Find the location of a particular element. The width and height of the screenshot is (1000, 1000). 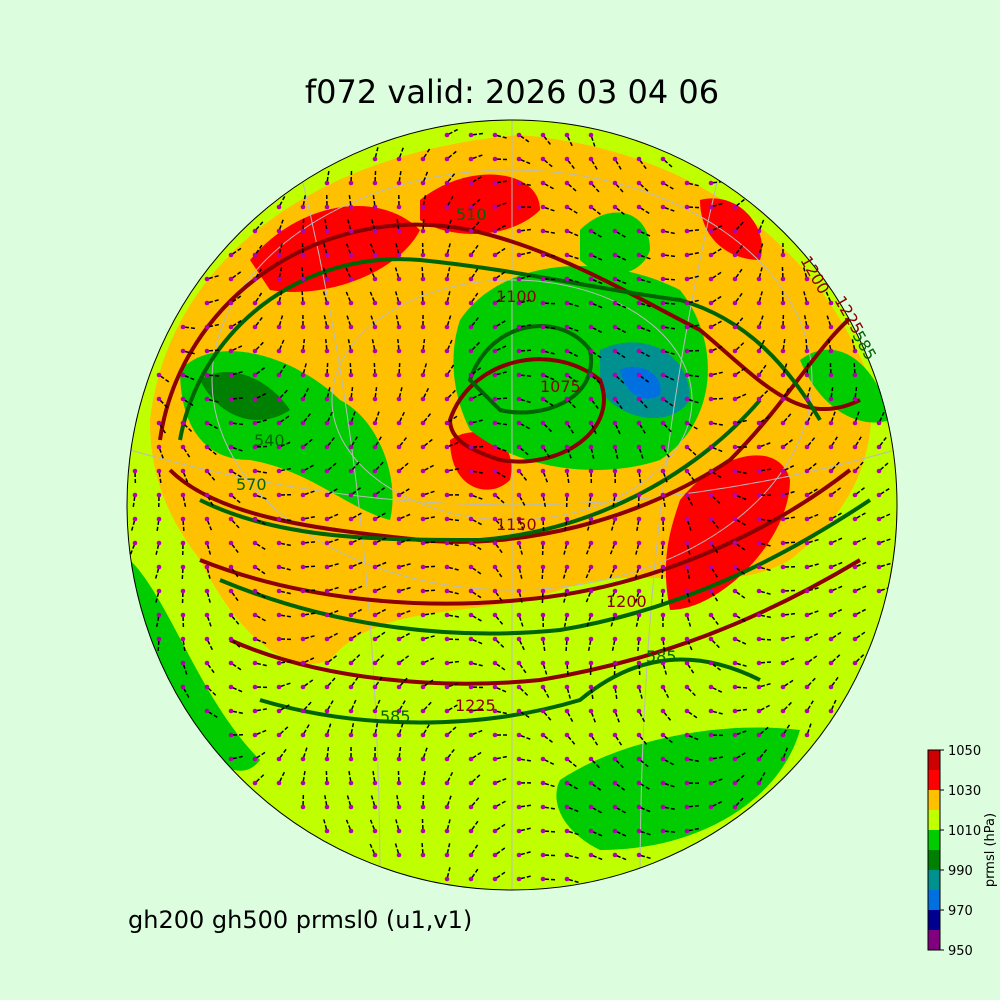

high-pressure is located at coordinates (731, 229).